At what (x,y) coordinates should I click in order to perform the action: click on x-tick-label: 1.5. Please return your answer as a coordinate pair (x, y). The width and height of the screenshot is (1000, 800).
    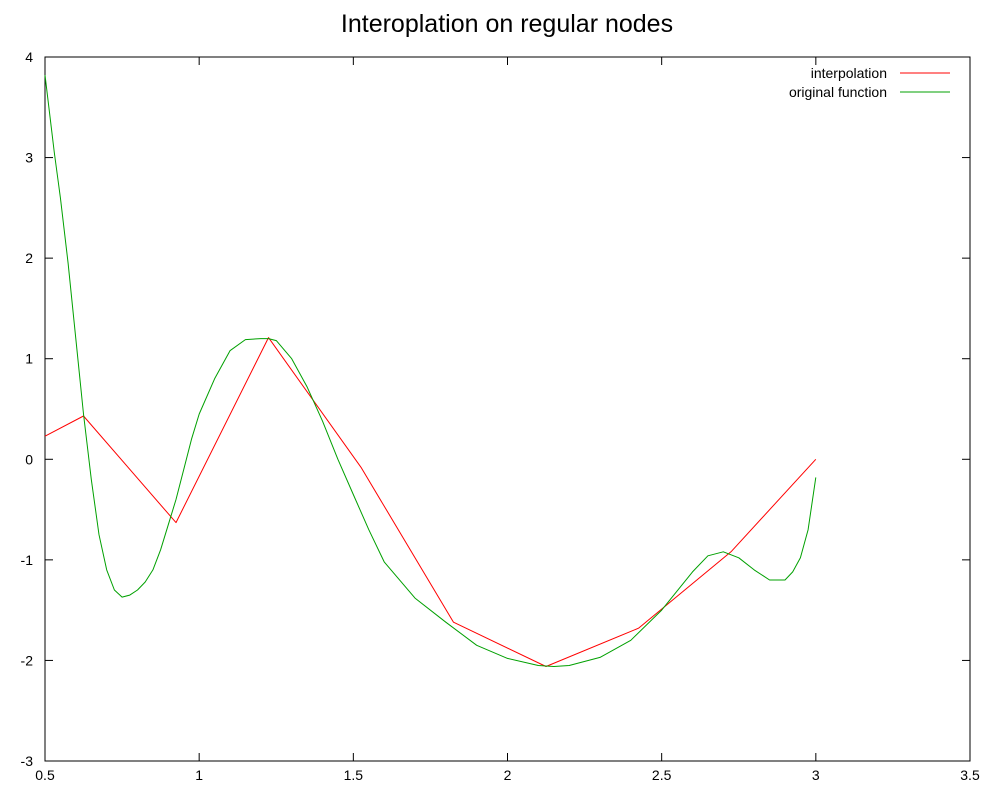
    Looking at the image, I should click on (354, 775).